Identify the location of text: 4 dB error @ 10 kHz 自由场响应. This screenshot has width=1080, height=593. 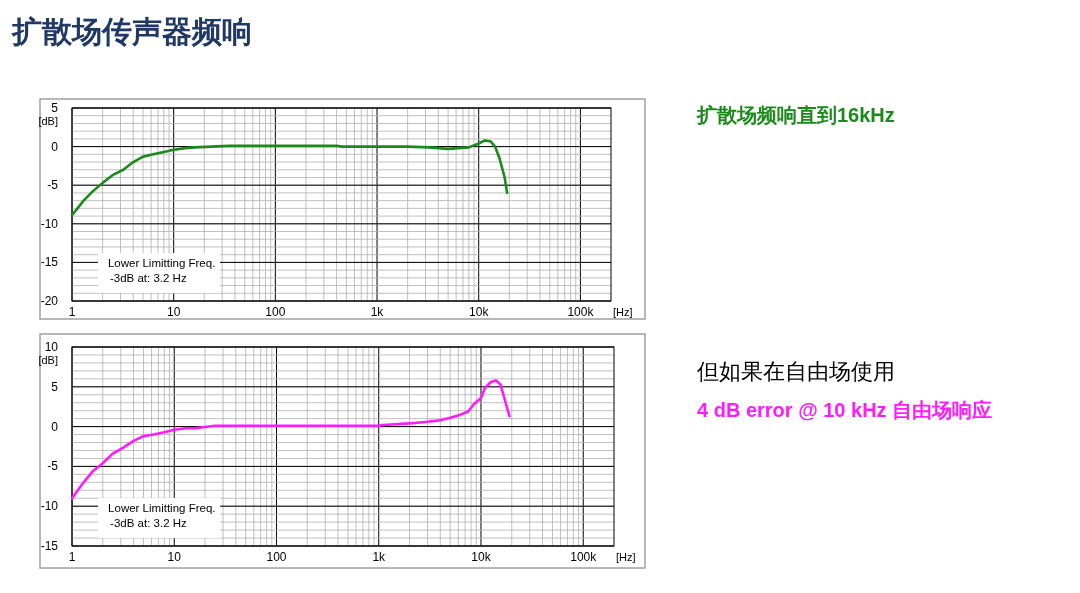
(845, 410).